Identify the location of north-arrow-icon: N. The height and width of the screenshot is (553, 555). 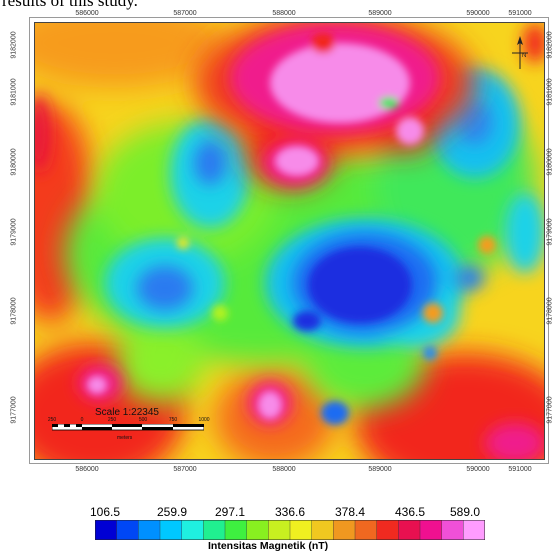
(520, 52).